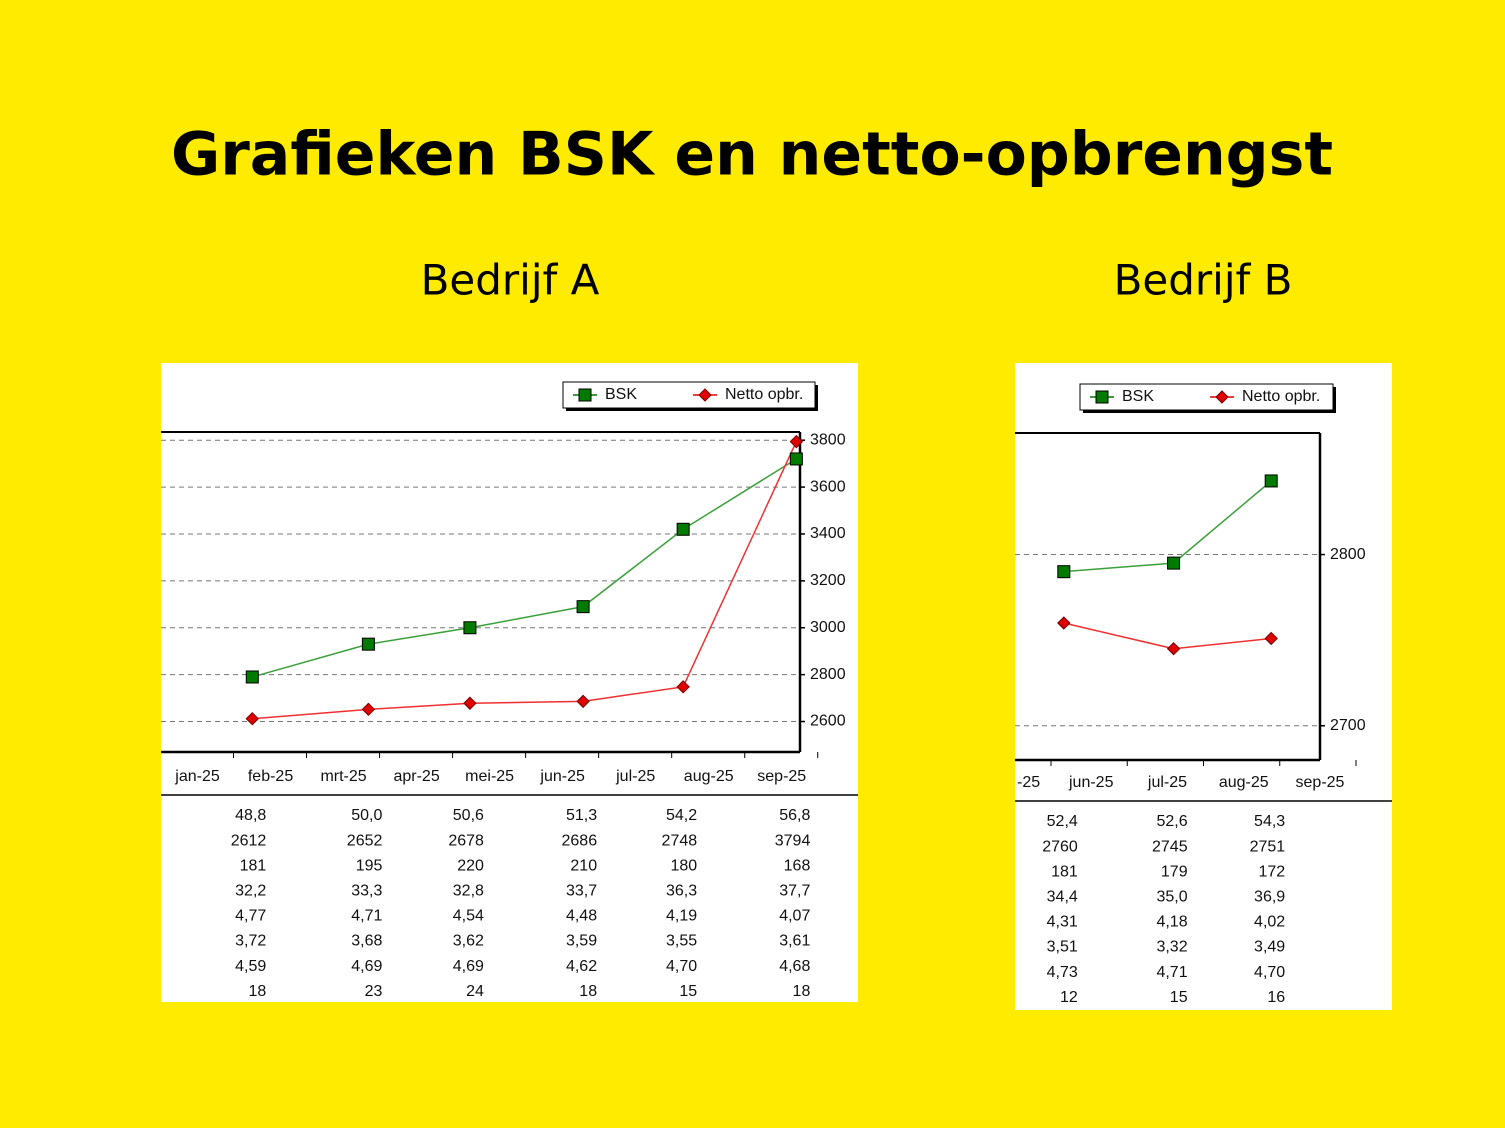 Image resolution: width=1505 pixels, height=1128 pixels. I want to click on table-cell: 4,73, so click(1062, 972).